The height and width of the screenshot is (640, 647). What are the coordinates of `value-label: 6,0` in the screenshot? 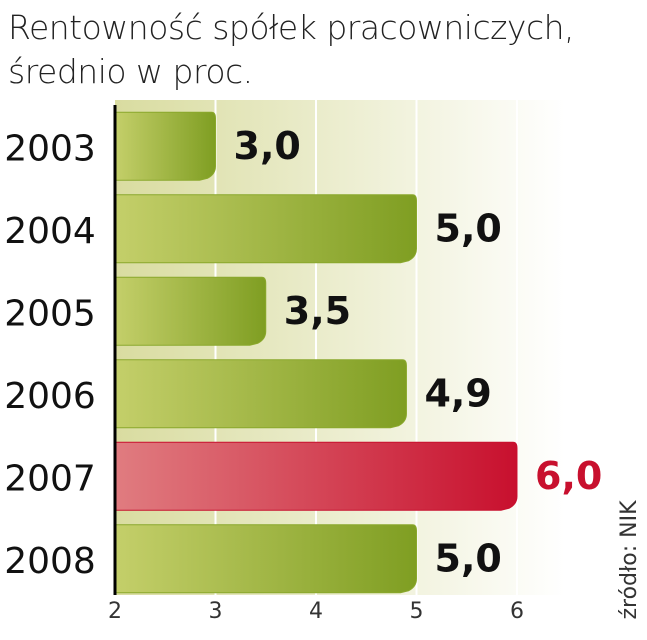 It's located at (568, 476).